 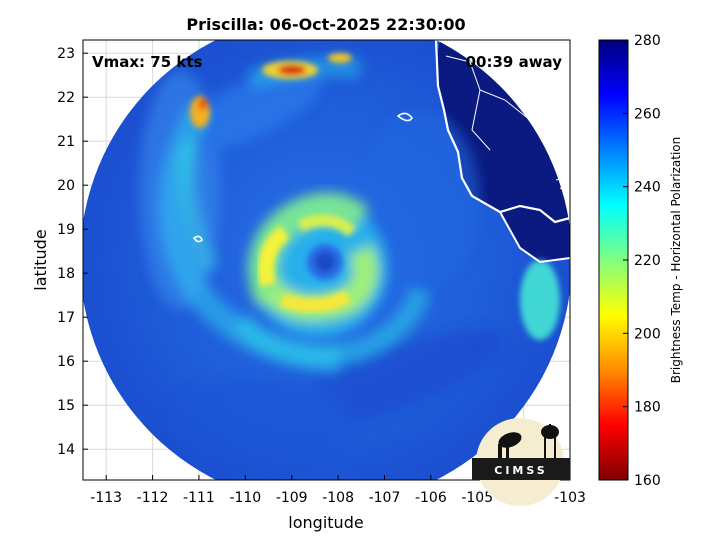 What do you see at coordinates (570, 498) in the screenshot?
I see `x-tick-label: -103` at bounding box center [570, 498].